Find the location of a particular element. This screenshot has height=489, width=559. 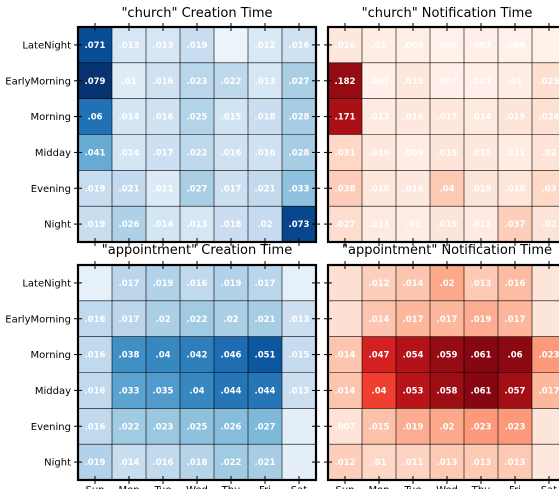

cell-value-label: .026 is located at coordinates (129, 225).